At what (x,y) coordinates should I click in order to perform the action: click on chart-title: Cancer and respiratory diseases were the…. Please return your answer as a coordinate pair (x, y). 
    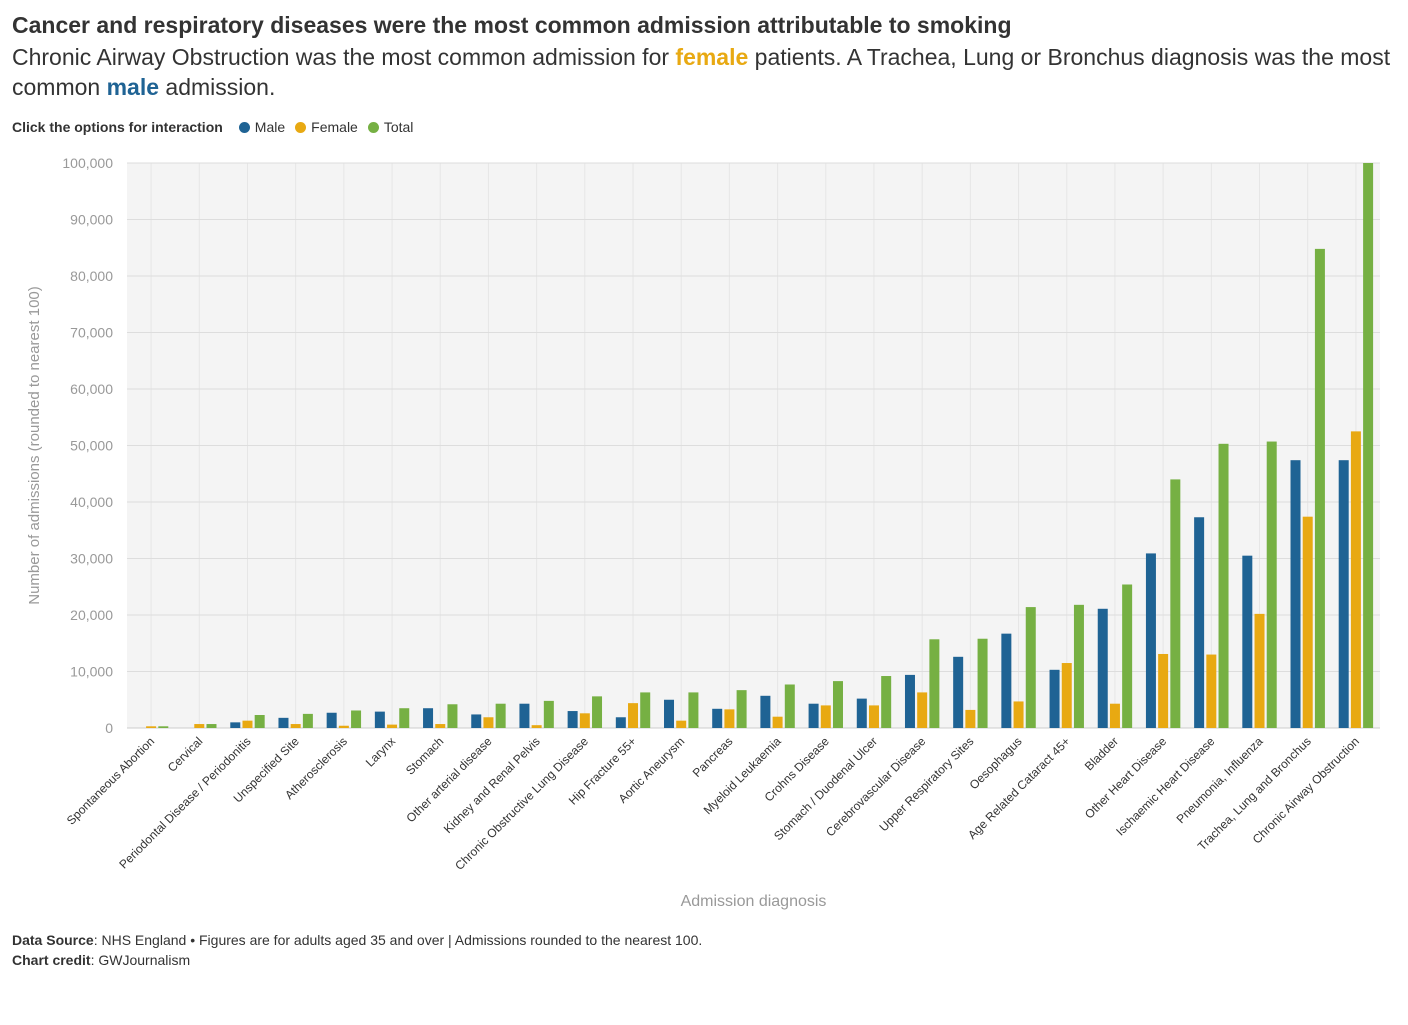
    Looking at the image, I should click on (512, 25).